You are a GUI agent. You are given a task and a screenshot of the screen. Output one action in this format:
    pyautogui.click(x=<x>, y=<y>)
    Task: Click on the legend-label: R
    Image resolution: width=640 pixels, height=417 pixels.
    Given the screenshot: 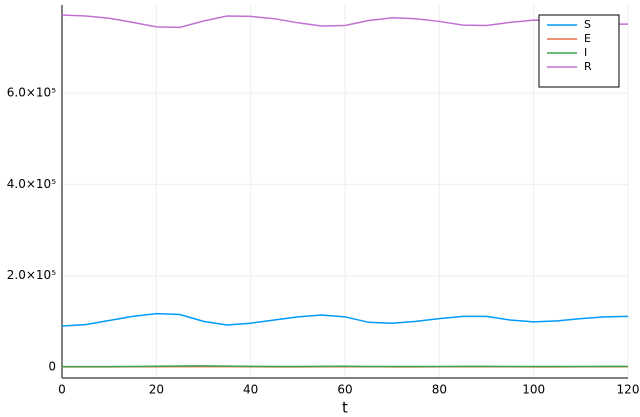 What is the action you would take?
    pyautogui.click(x=588, y=66)
    